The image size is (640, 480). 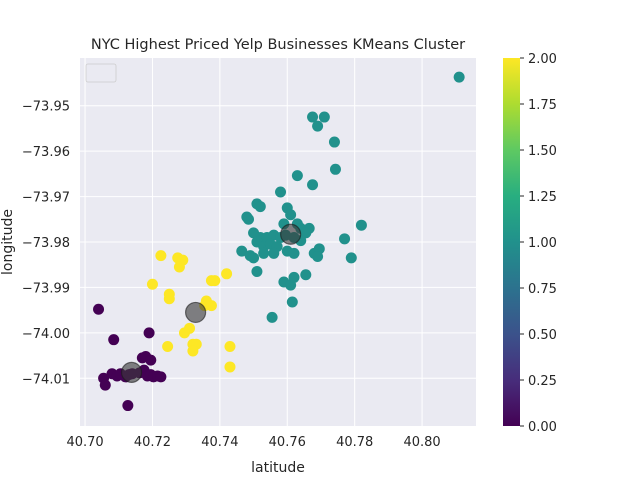 I want to click on x-tick-label: 40.78, so click(x=354, y=442).